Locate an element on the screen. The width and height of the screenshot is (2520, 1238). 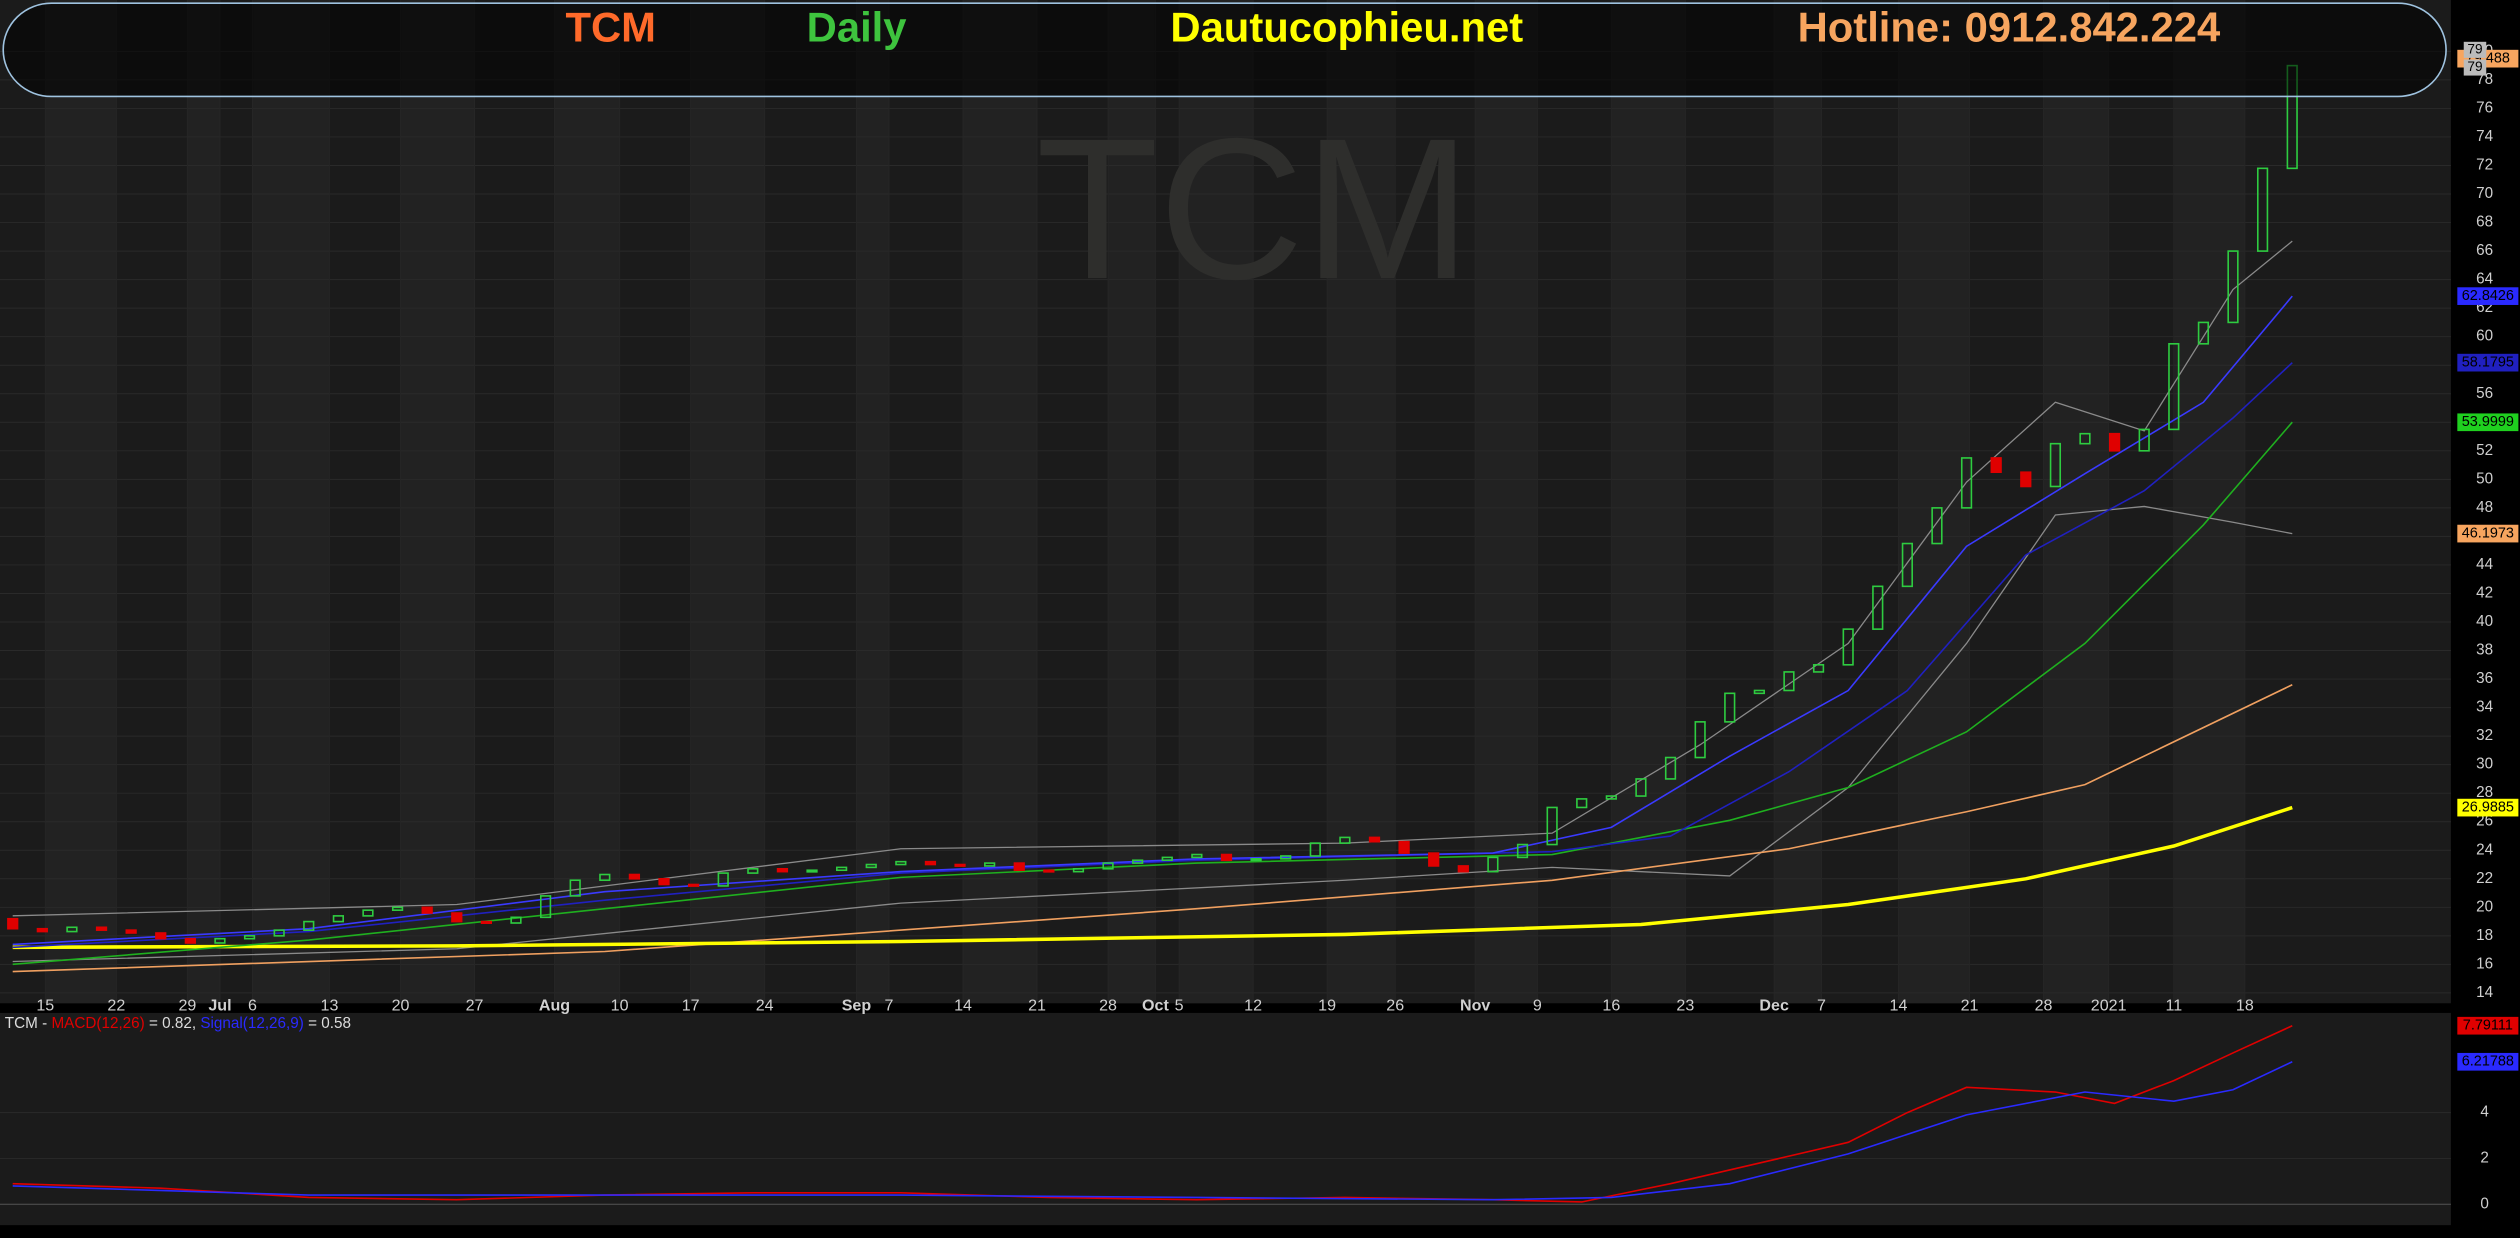
x-tick-label: 5 is located at coordinates (1179, 1006).